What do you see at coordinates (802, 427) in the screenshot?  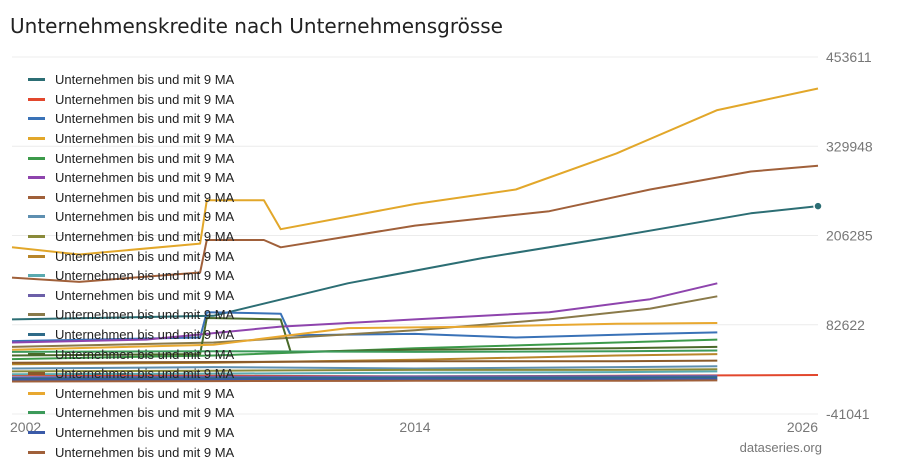 I see `x-tick-label: 2026` at bounding box center [802, 427].